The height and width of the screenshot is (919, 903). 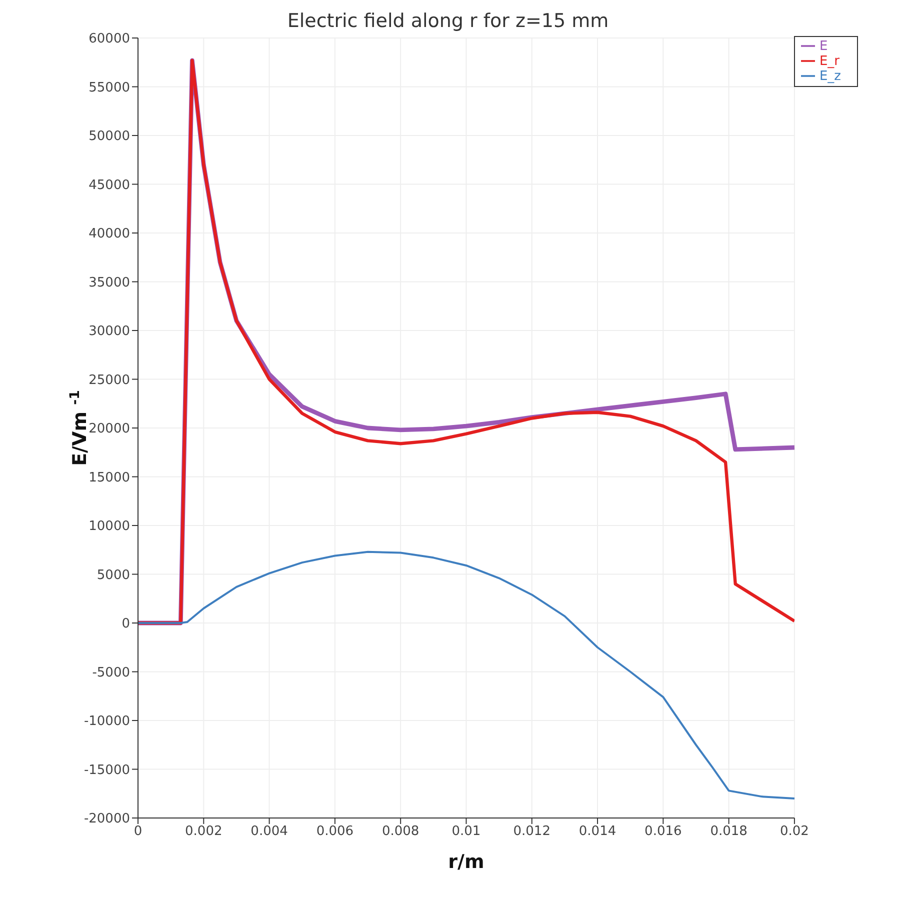 I want to click on x-tick-label: 0.004, so click(x=269, y=832).